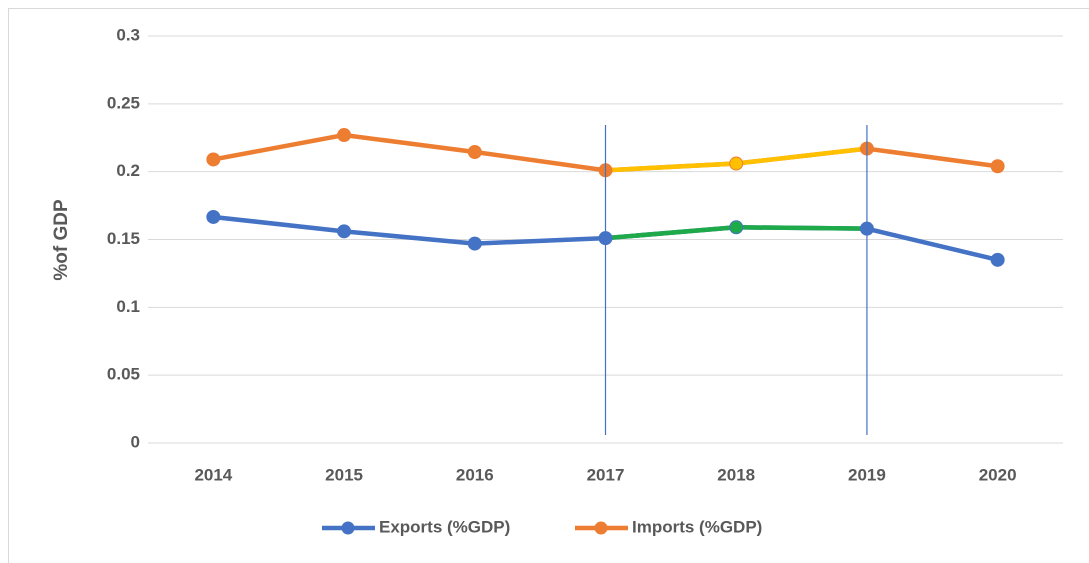  What do you see at coordinates (867, 474) in the screenshot?
I see `x-tick-label: 2019` at bounding box center [867, 474].